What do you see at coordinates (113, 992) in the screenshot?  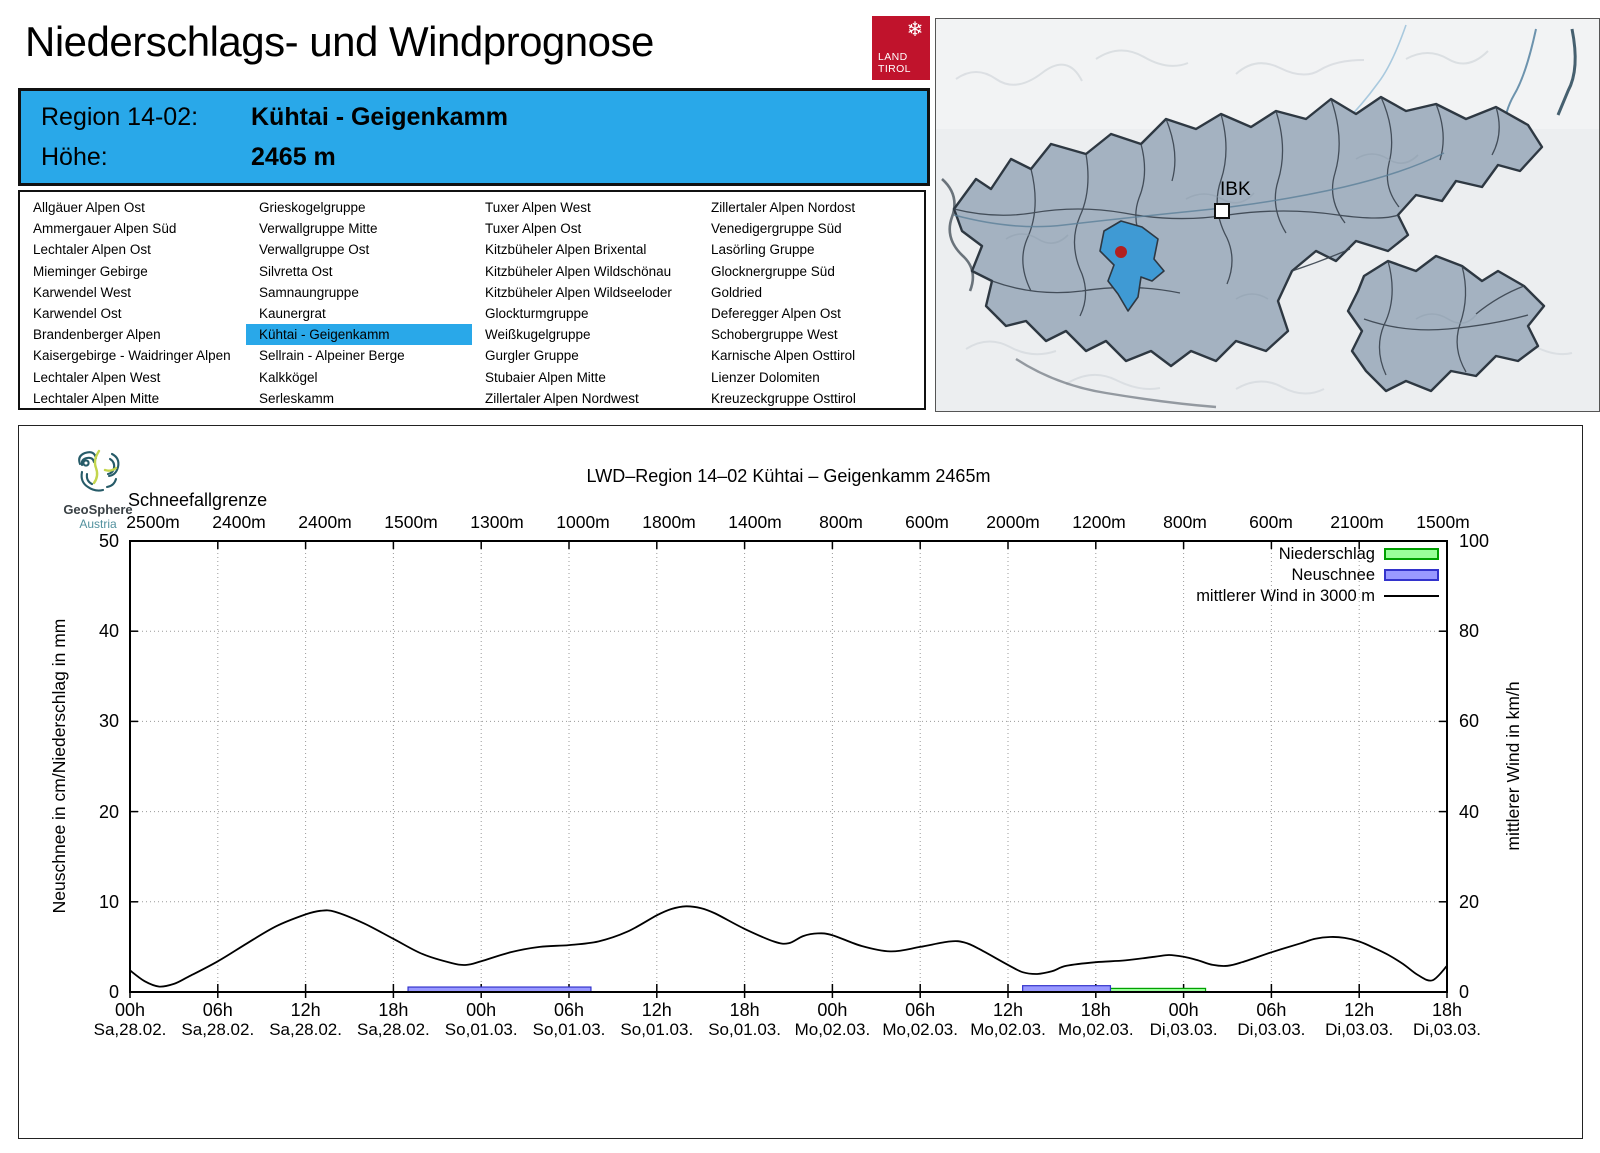 I see `left-axis-tick-label: 0` at bounding box center [113, 992].